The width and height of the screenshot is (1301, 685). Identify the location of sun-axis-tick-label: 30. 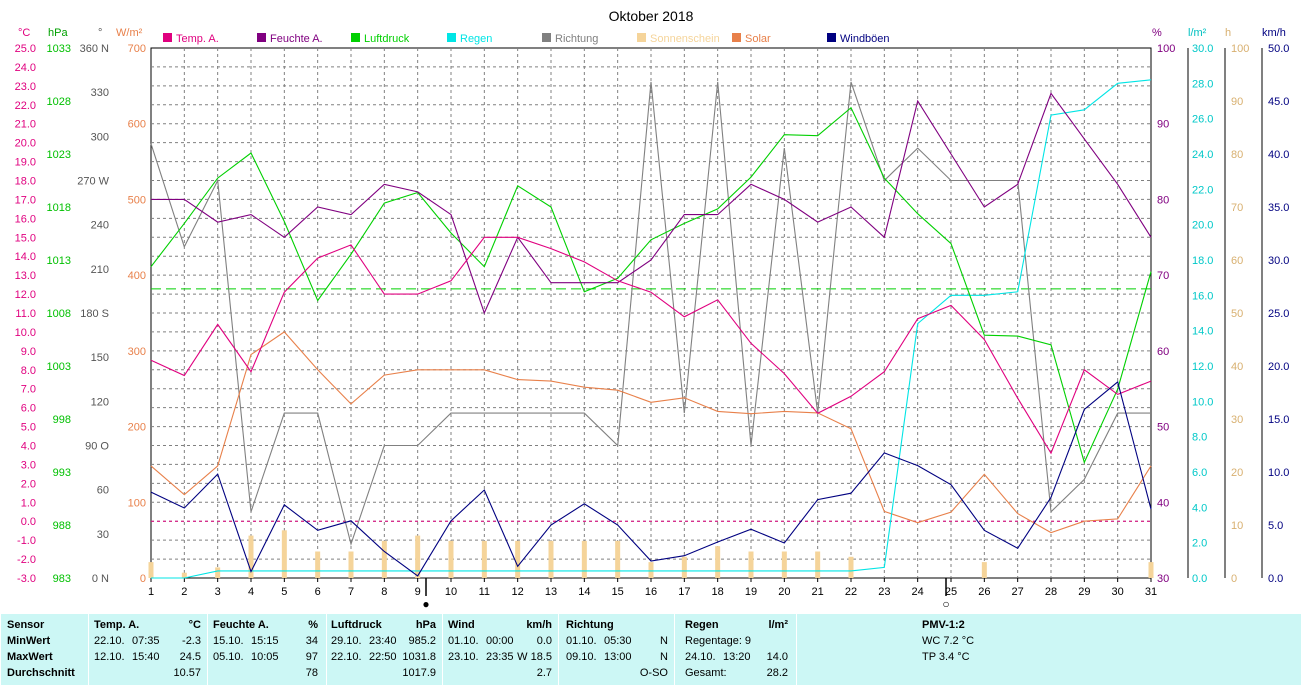
(1237, 420).